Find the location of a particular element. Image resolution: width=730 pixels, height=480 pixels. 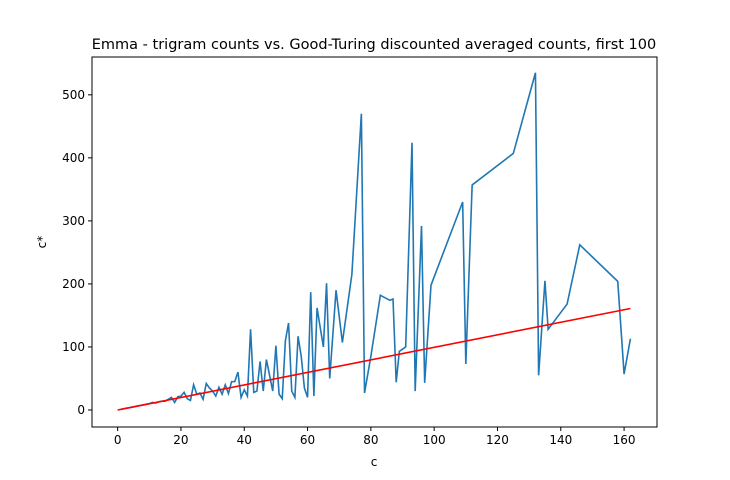

x-tick-label: 40 is located at coordinates (244, 440).